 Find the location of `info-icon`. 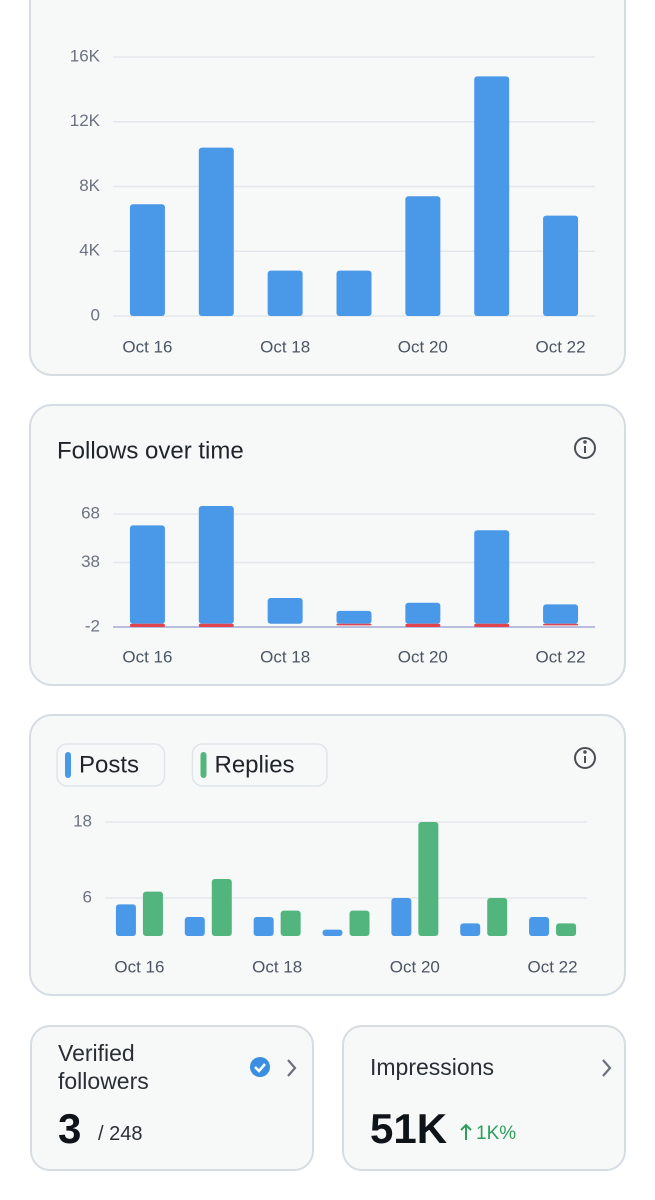

info-icon is located at coordinates (585, 603).